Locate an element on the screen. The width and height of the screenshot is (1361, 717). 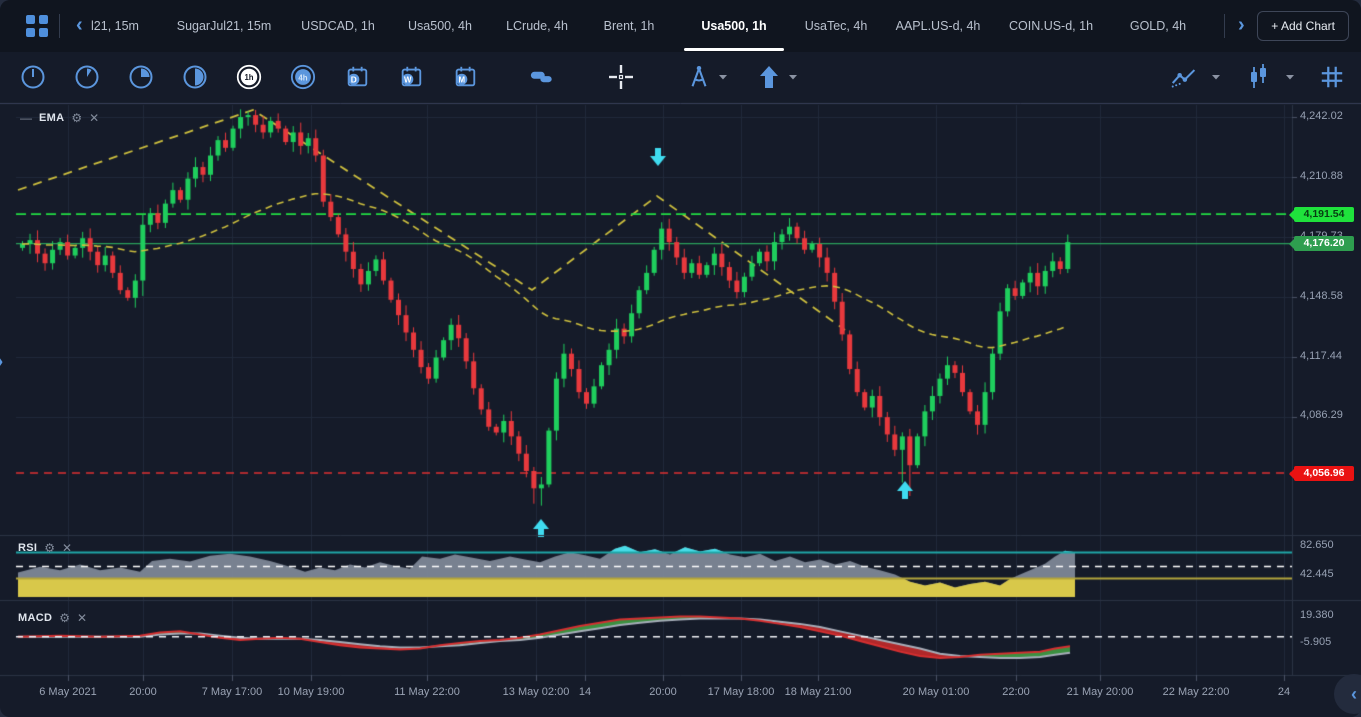
price-axis-label: 4,242.02 is located at coordinates (1321, 116).